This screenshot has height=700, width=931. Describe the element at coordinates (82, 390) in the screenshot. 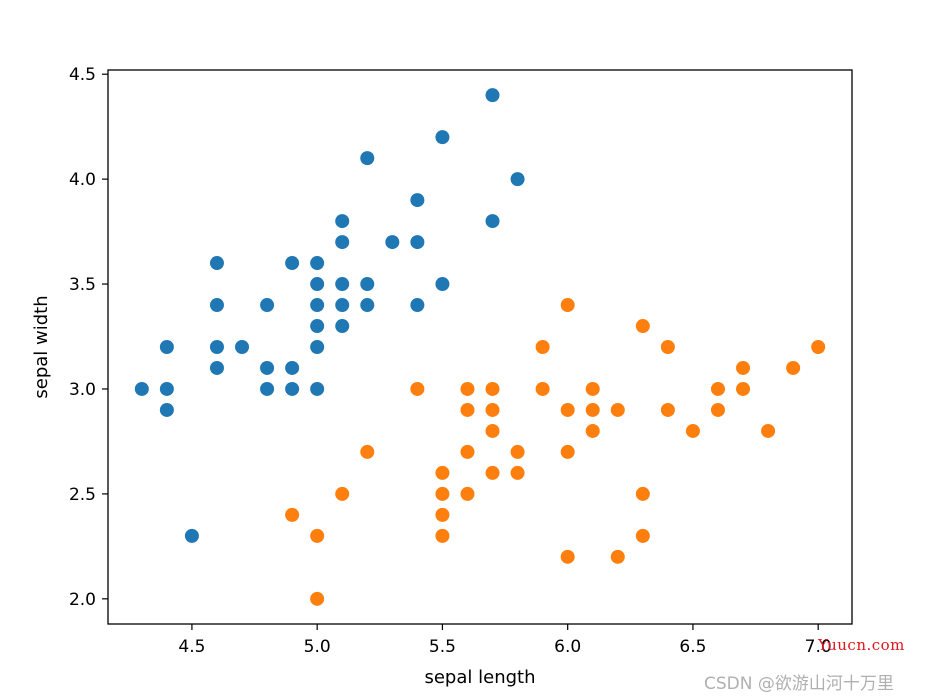

I see `y-tick-label-2: 3.0` at that location.